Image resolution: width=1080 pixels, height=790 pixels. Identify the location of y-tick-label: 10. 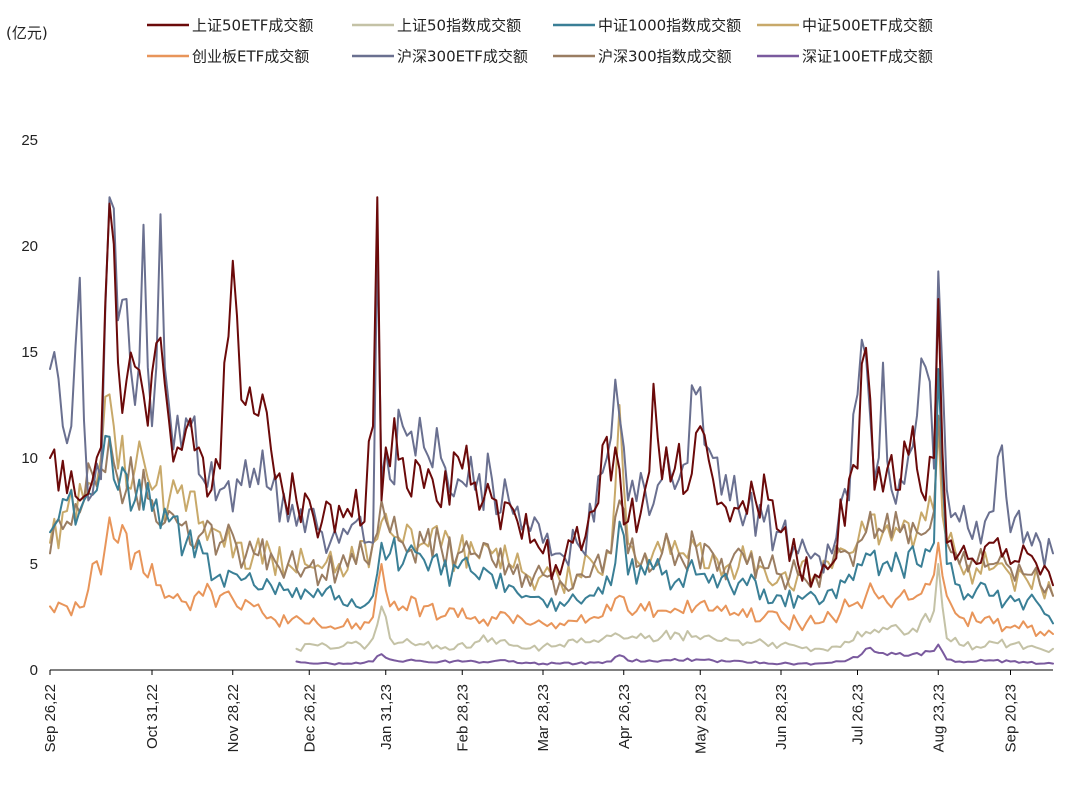
(29, 458).